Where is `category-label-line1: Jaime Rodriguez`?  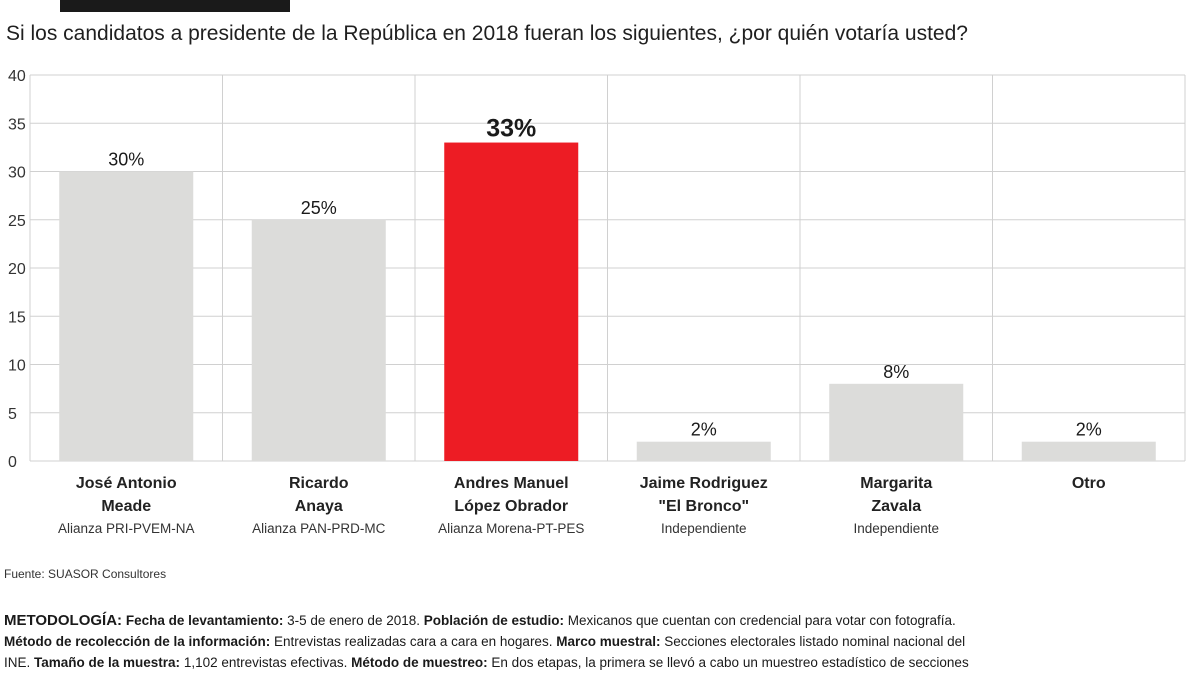
category-label-line1: Jaime Rodriguez is located at coordinates (704, 483).